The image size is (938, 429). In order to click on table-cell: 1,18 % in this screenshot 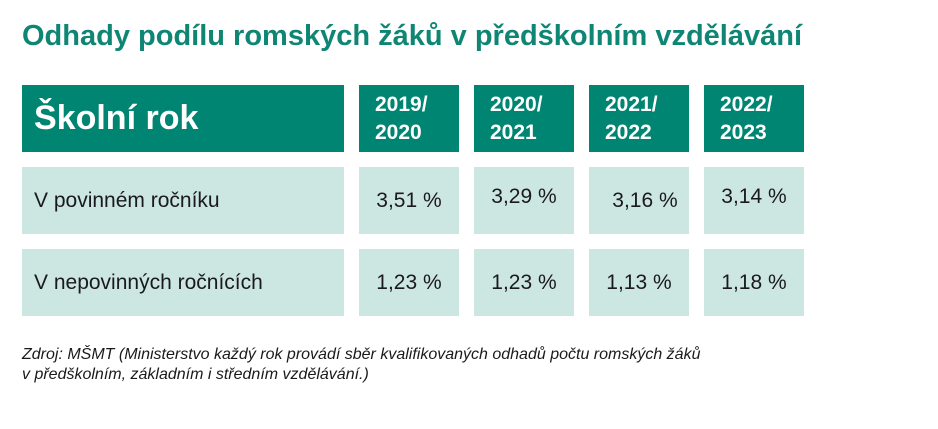, I will do `click(754, 282)`.